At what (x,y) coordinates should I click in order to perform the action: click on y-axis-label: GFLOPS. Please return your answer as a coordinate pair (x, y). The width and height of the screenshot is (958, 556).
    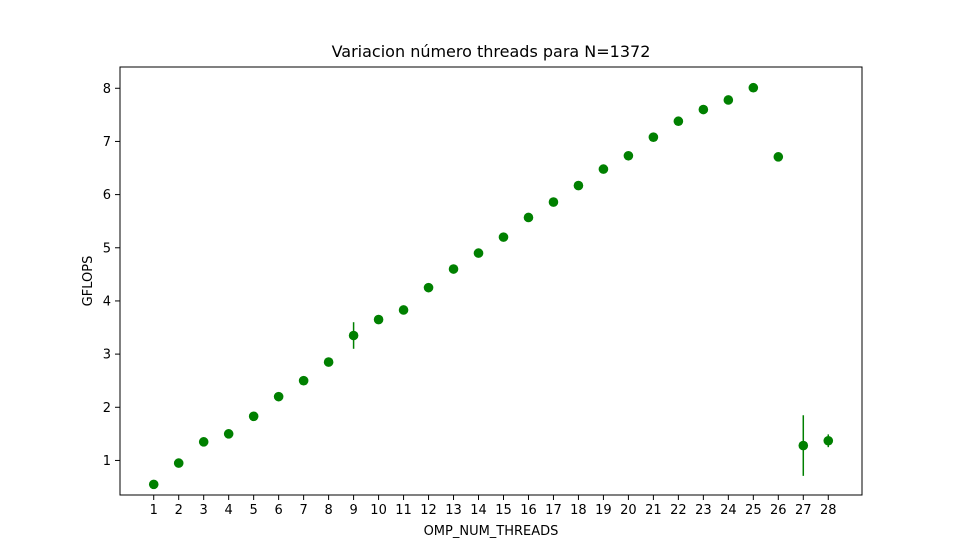
    Looking at the image, I should click on (88, 281).